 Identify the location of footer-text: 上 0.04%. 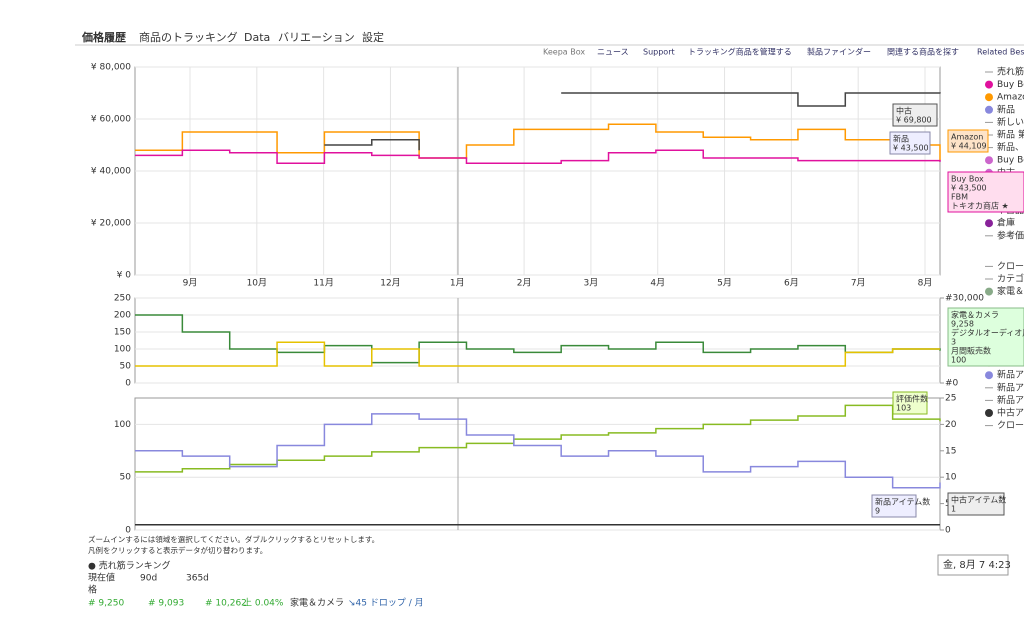
(263, 603).